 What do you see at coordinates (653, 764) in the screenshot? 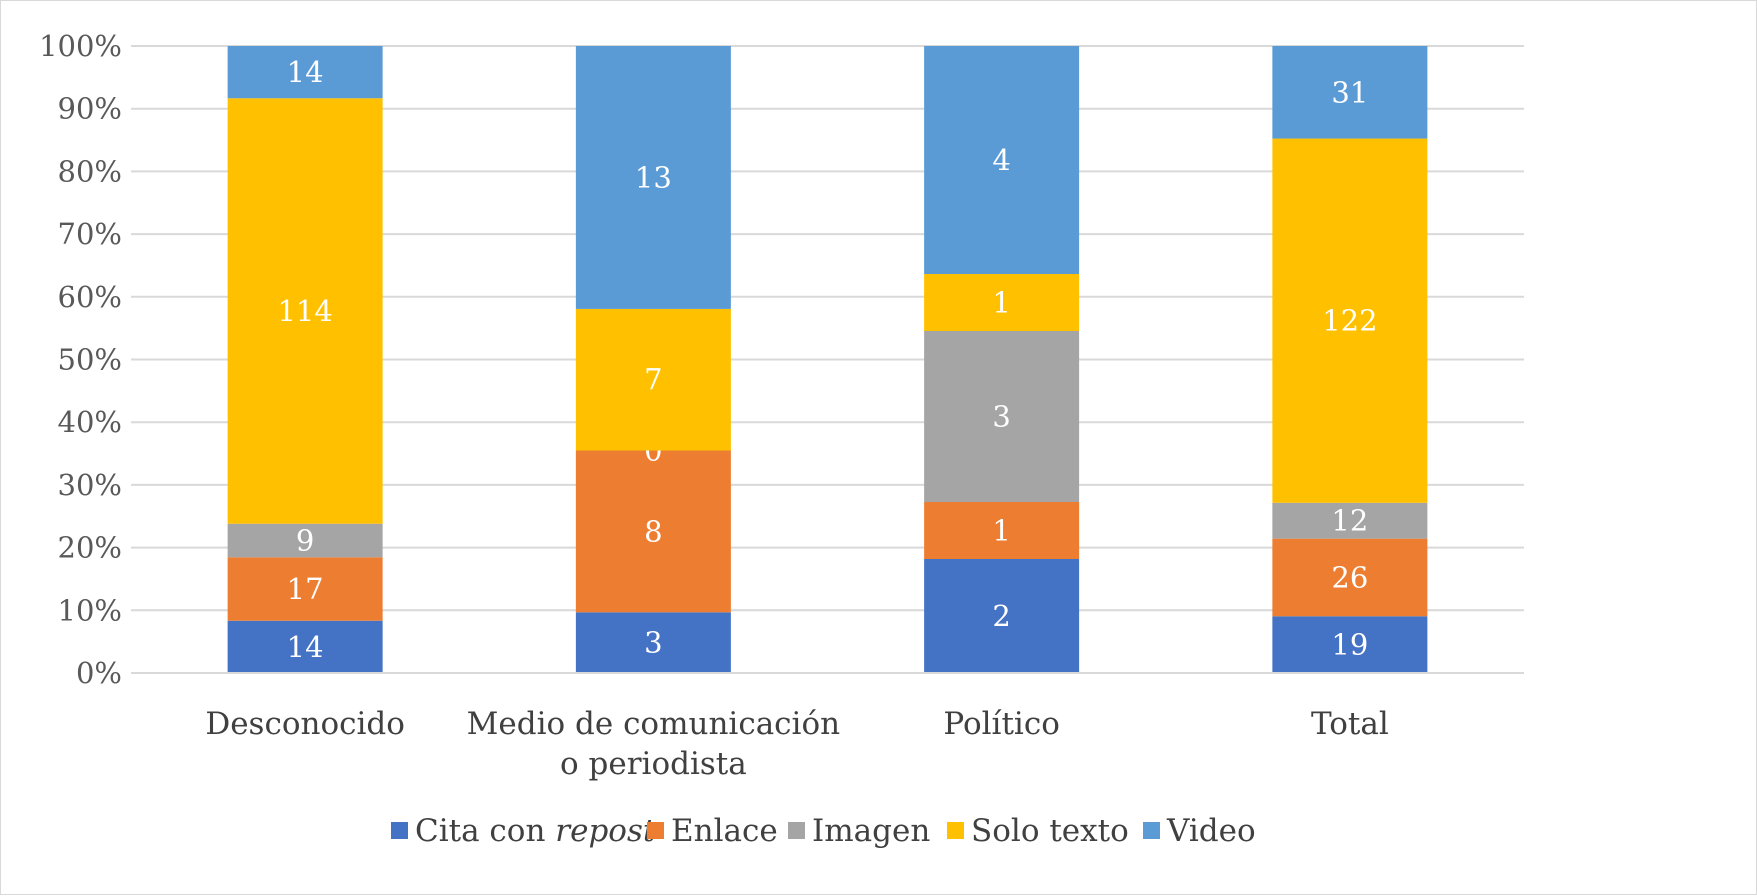
I see `x-category-label: o periodista` at bounding box center [653, 764].